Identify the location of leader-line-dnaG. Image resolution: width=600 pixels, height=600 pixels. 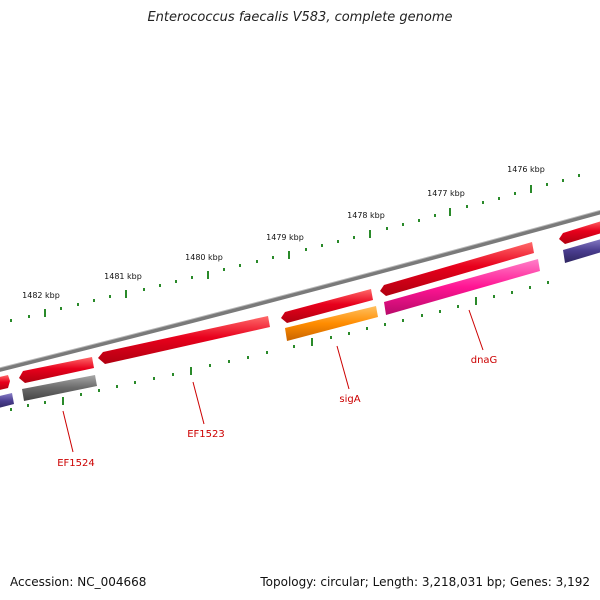
(476, 330).